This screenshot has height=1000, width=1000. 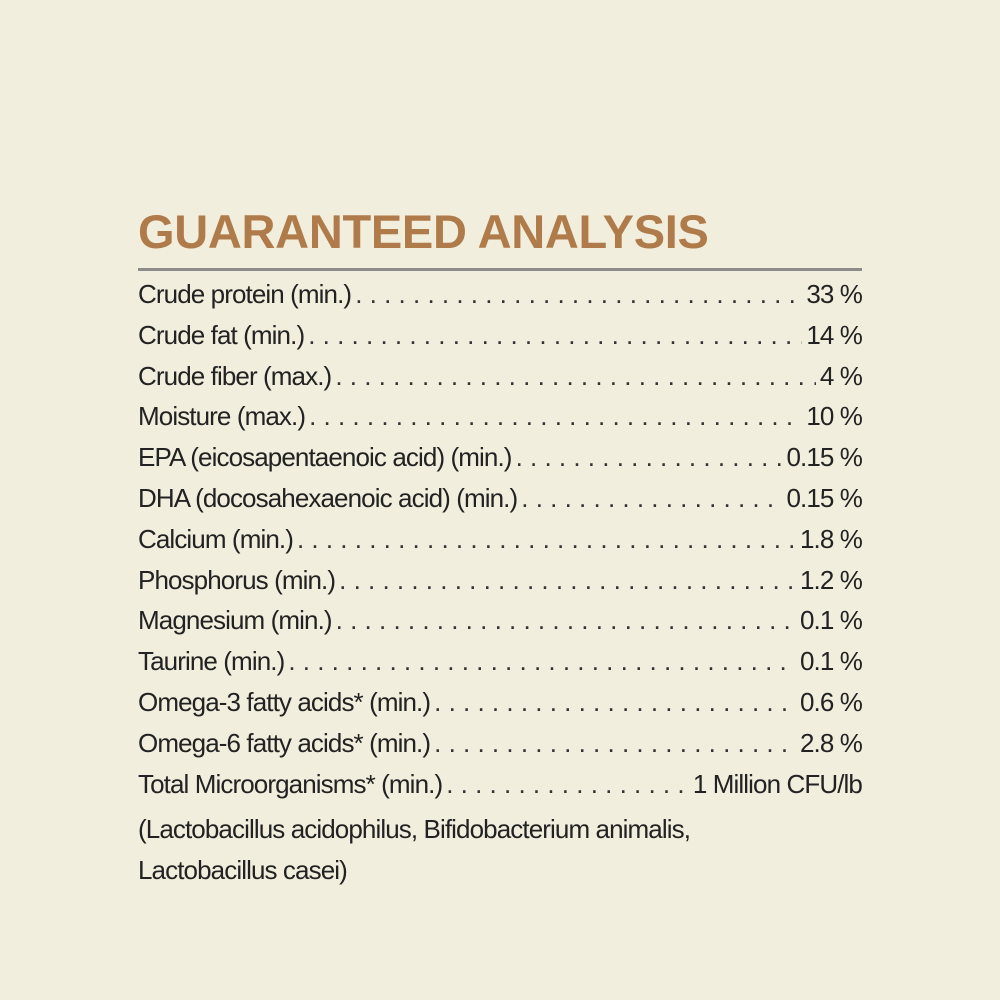 I want to click on nutrient-value: 10 %, so click(x=834, y=416).